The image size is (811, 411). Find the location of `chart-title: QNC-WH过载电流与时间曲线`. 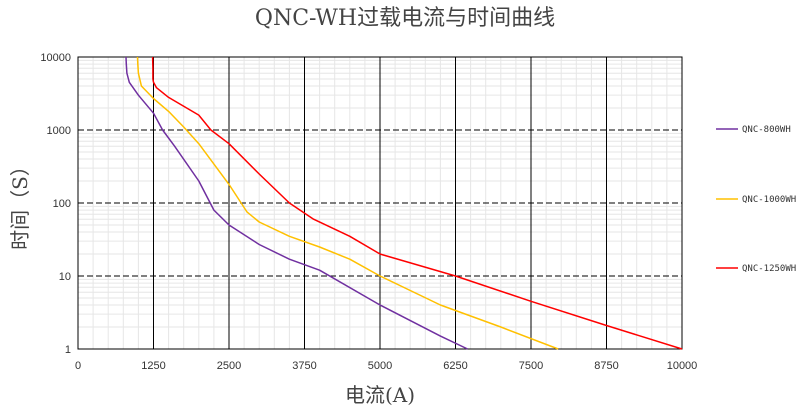

chart-title: QNC-WH过载电流与时间曲线 is located at coordinates (405, 18).